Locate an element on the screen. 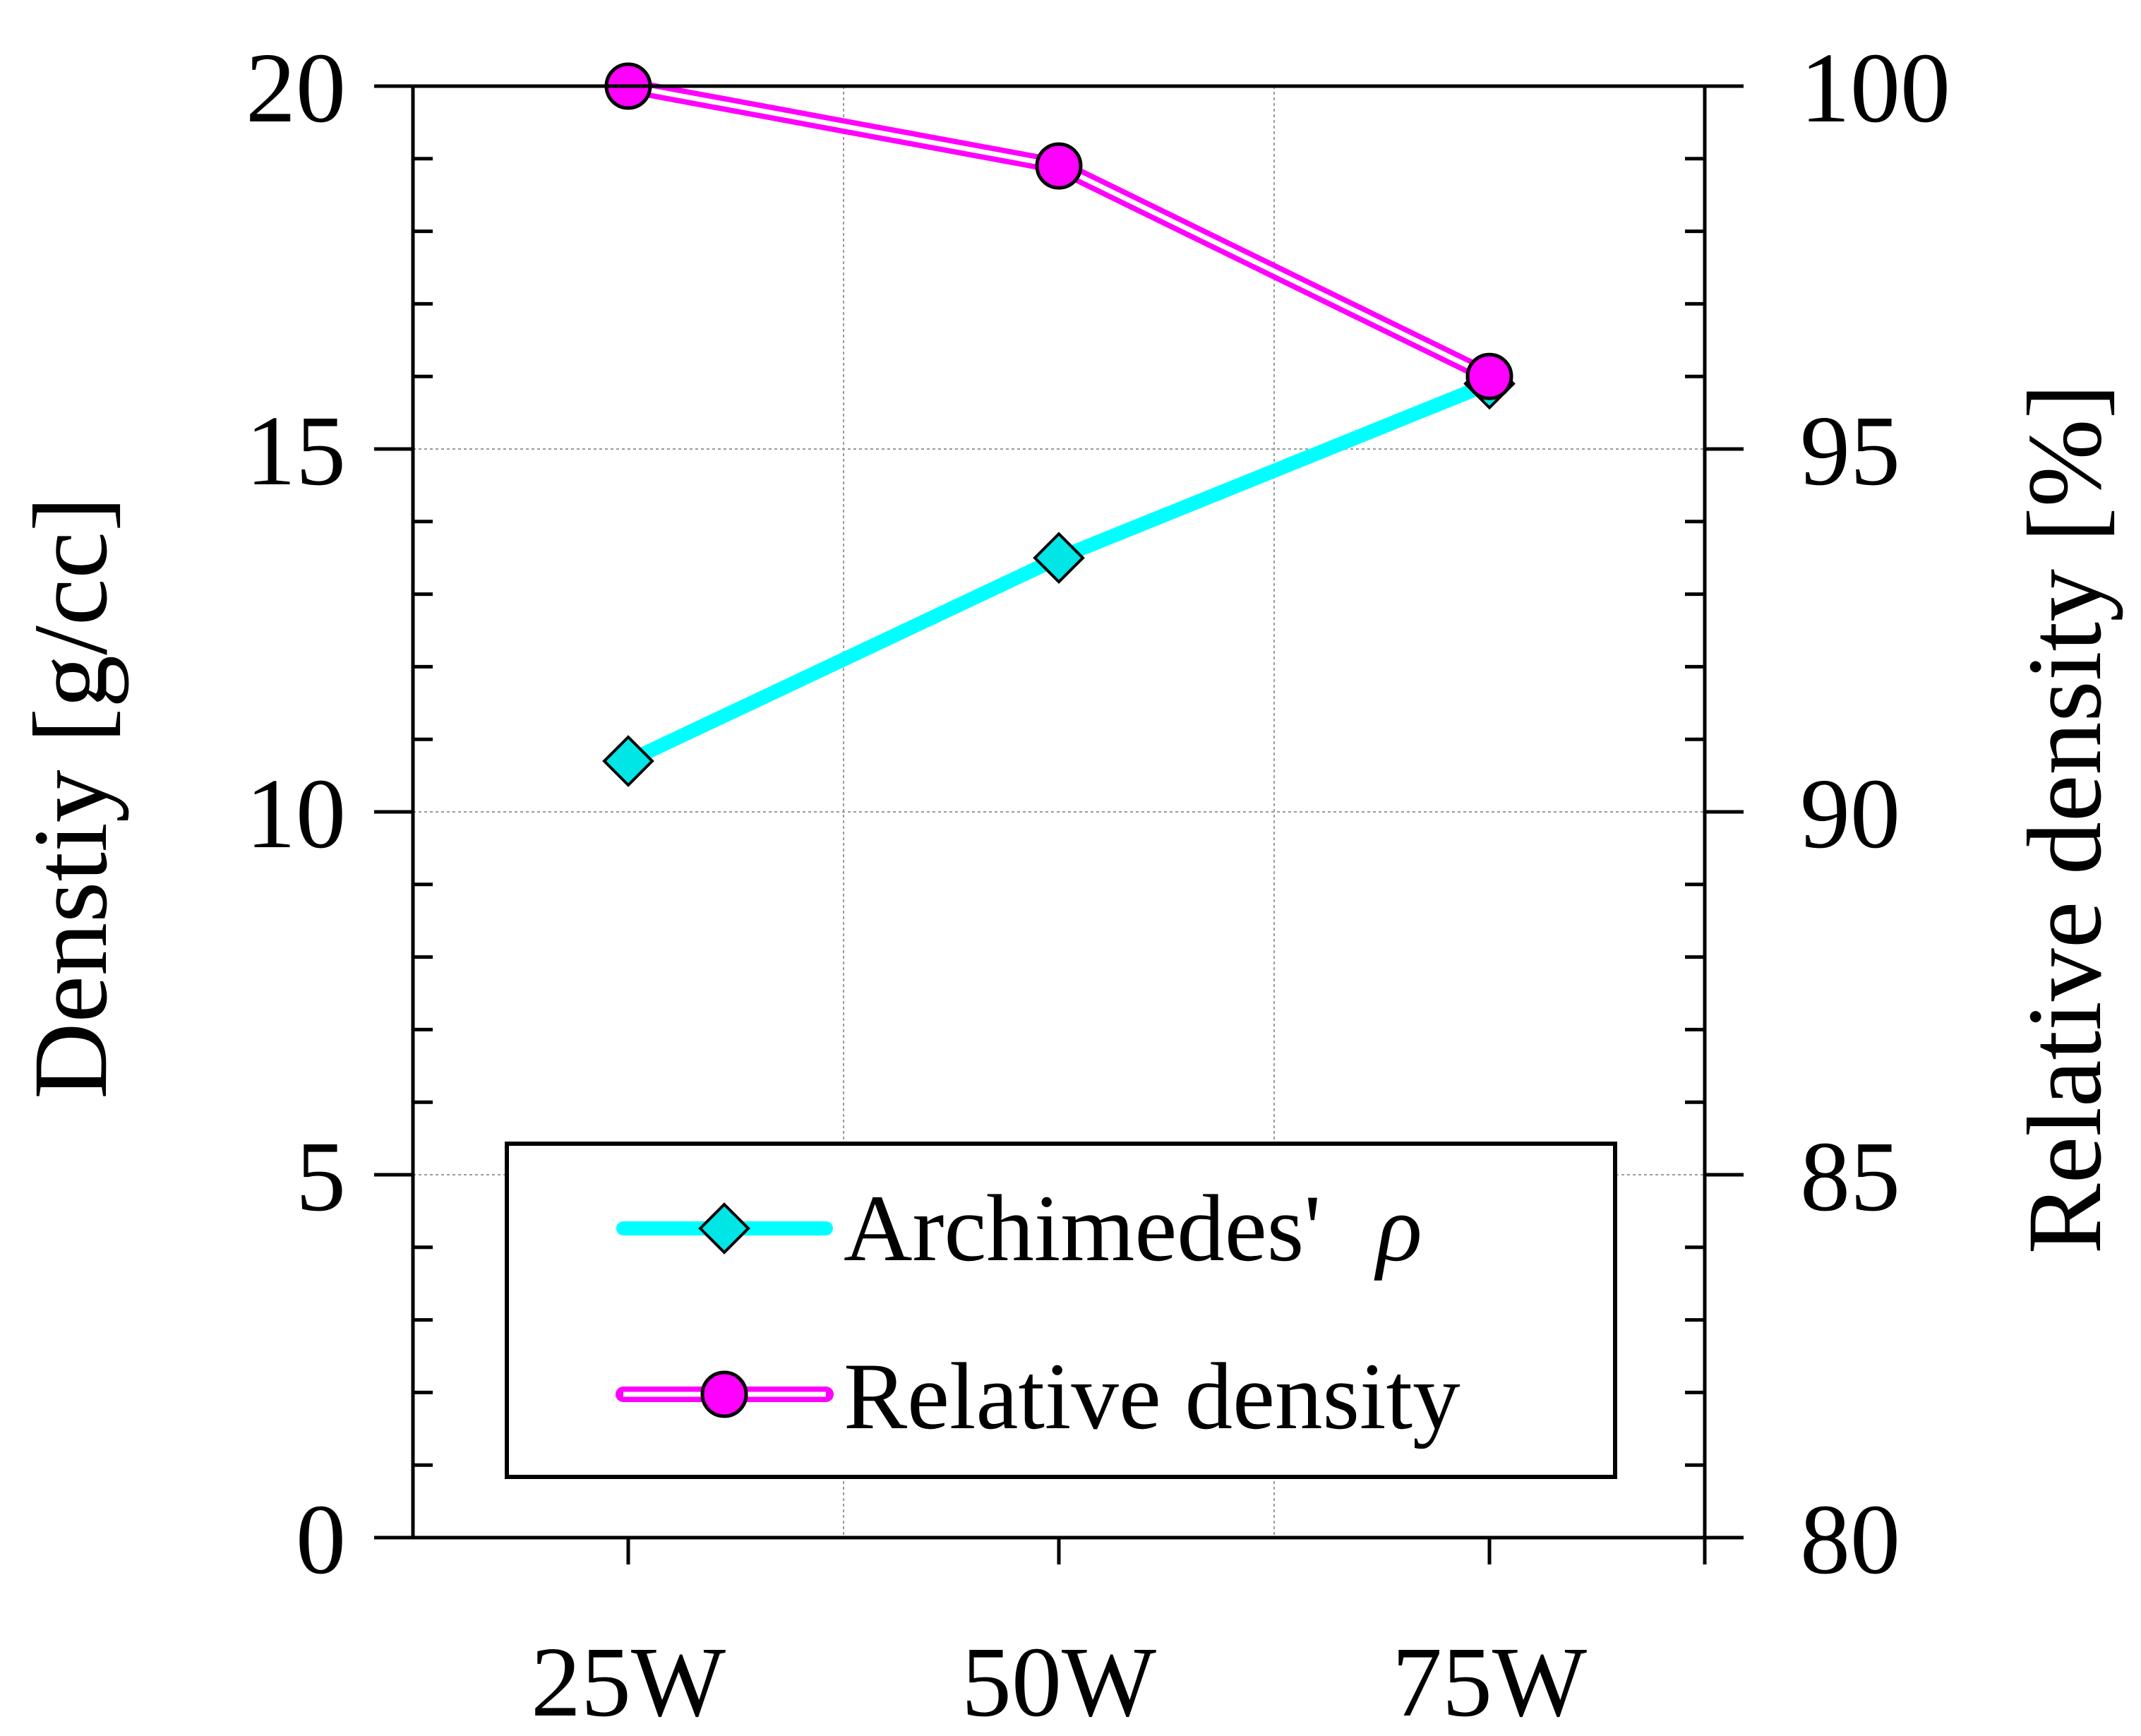 The width and height of the screenshot is (2141, 1736). right-tick-label: 95 is located at coordinates (1850, 450).